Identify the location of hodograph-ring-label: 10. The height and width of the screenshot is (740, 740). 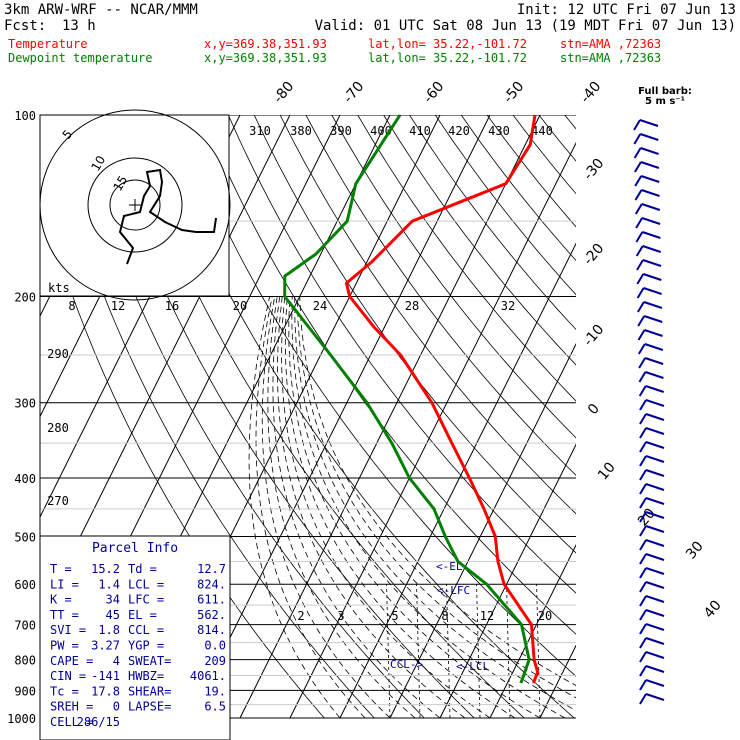
(98, 163).